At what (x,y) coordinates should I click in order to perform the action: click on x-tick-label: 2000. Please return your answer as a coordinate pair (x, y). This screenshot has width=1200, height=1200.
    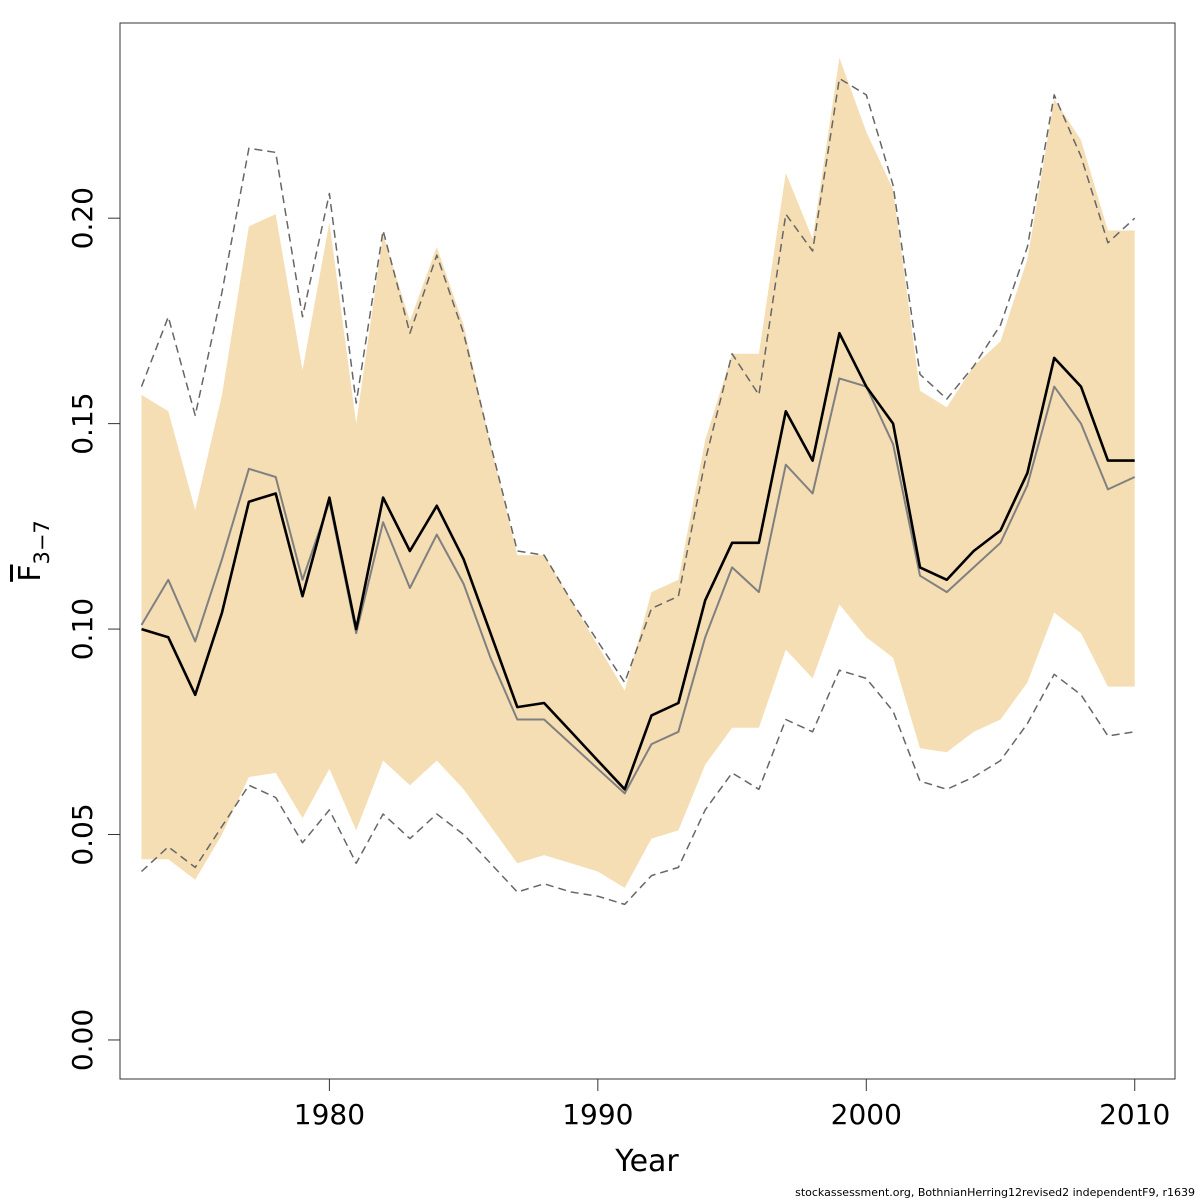
    Looking at the image, I should click on (866, 1114).